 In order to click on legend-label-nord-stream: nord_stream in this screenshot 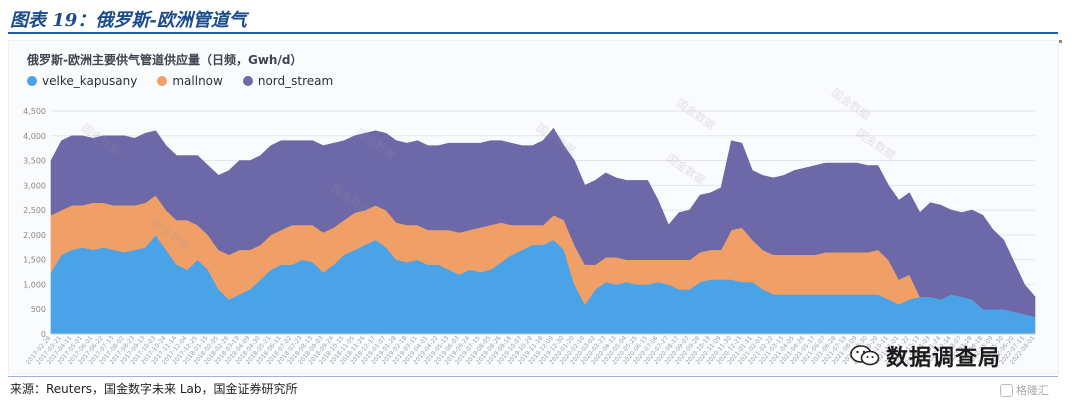, I will do `click(295, 81)`.